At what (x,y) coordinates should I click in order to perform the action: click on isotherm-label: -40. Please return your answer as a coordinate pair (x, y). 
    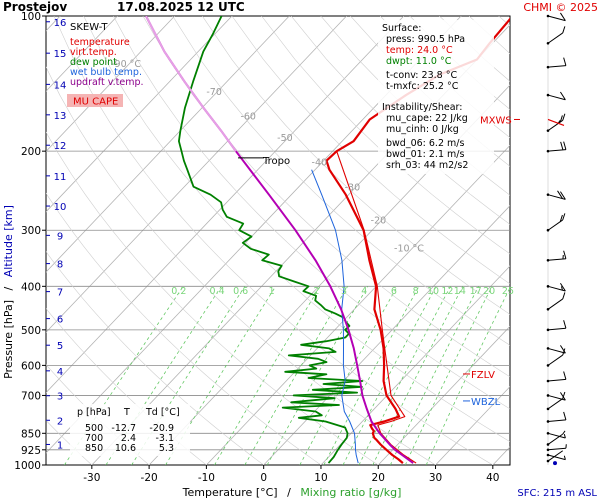
    Looking at the image, I should click on (320, 162).